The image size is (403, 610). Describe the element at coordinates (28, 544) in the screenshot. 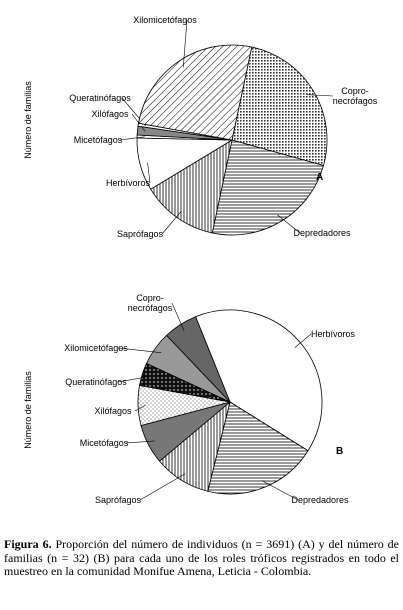

I see `caption-label: Figura 6.` at that location.